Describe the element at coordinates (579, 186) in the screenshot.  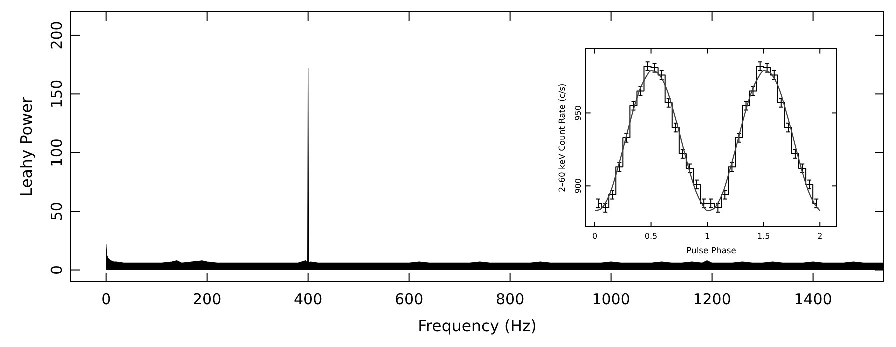
I see `y-tick-label: 900` at that location.